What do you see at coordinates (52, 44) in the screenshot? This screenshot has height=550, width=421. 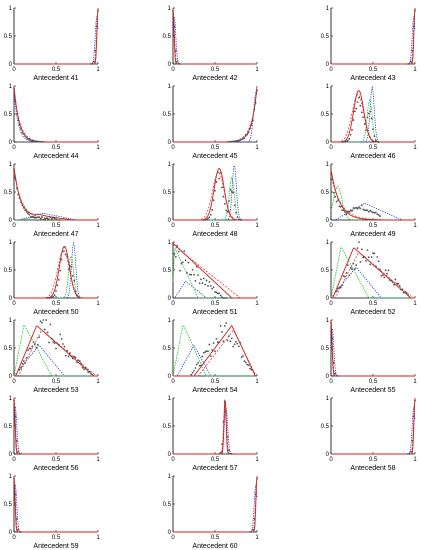 I see `panel: 00 0.5 0.5 1 1 Antecedent 41` at bounding box center [52, 44].